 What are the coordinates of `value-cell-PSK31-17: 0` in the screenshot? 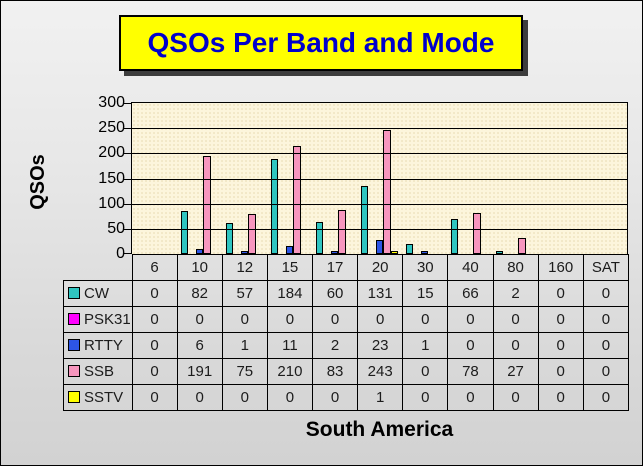 It's located at (335, 319).